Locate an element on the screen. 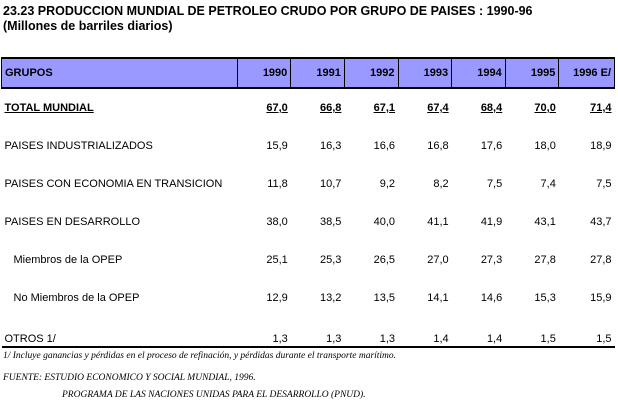 The image size is (618, 407). page-subtitle: (Millones de barriles diarios) is located at coordinates (88, 26).